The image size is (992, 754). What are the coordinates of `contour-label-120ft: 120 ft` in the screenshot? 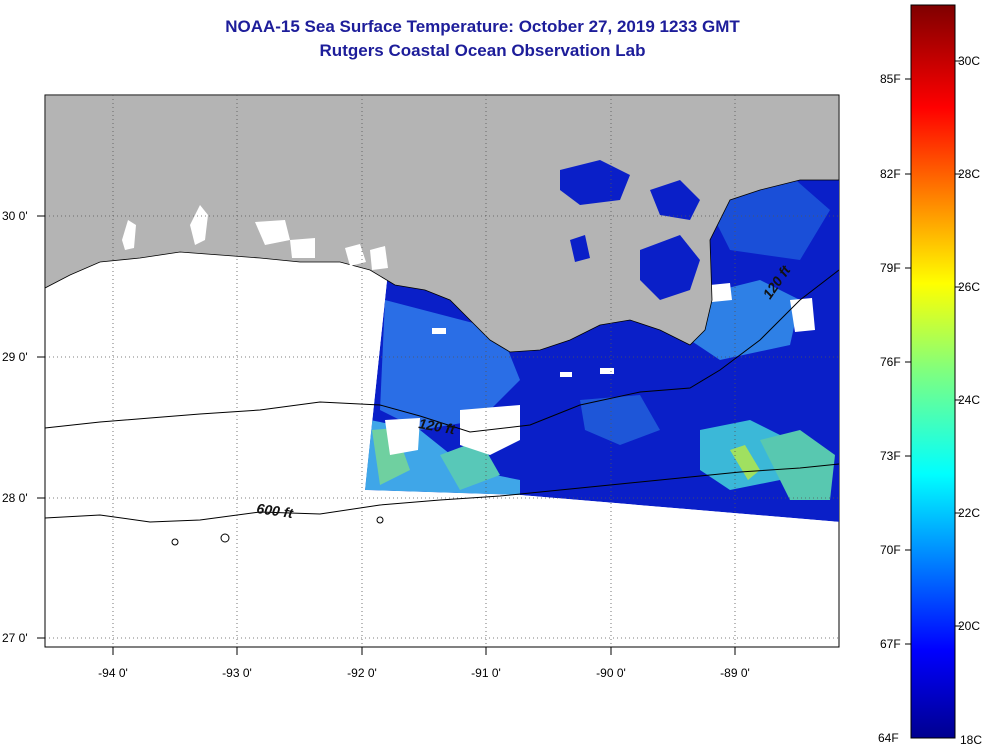 It's located at (437, 426).